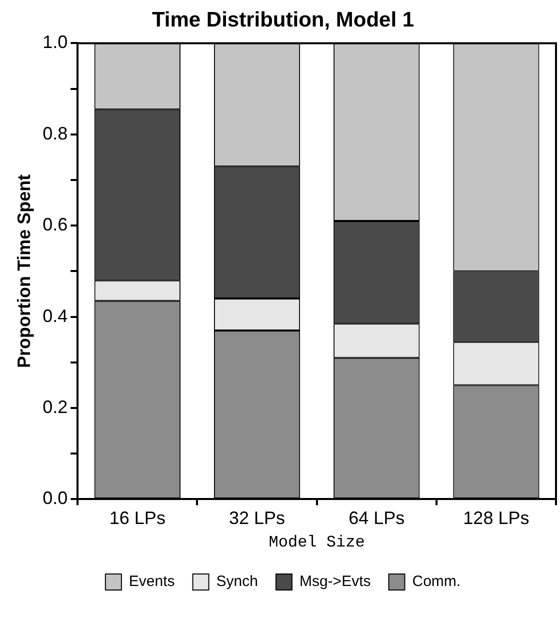 This screenshot has width=560, height=624. Describe the element at coordinates (257, 518) in the screenshot. I see `x-tick-label: 32 LPs` at that location.